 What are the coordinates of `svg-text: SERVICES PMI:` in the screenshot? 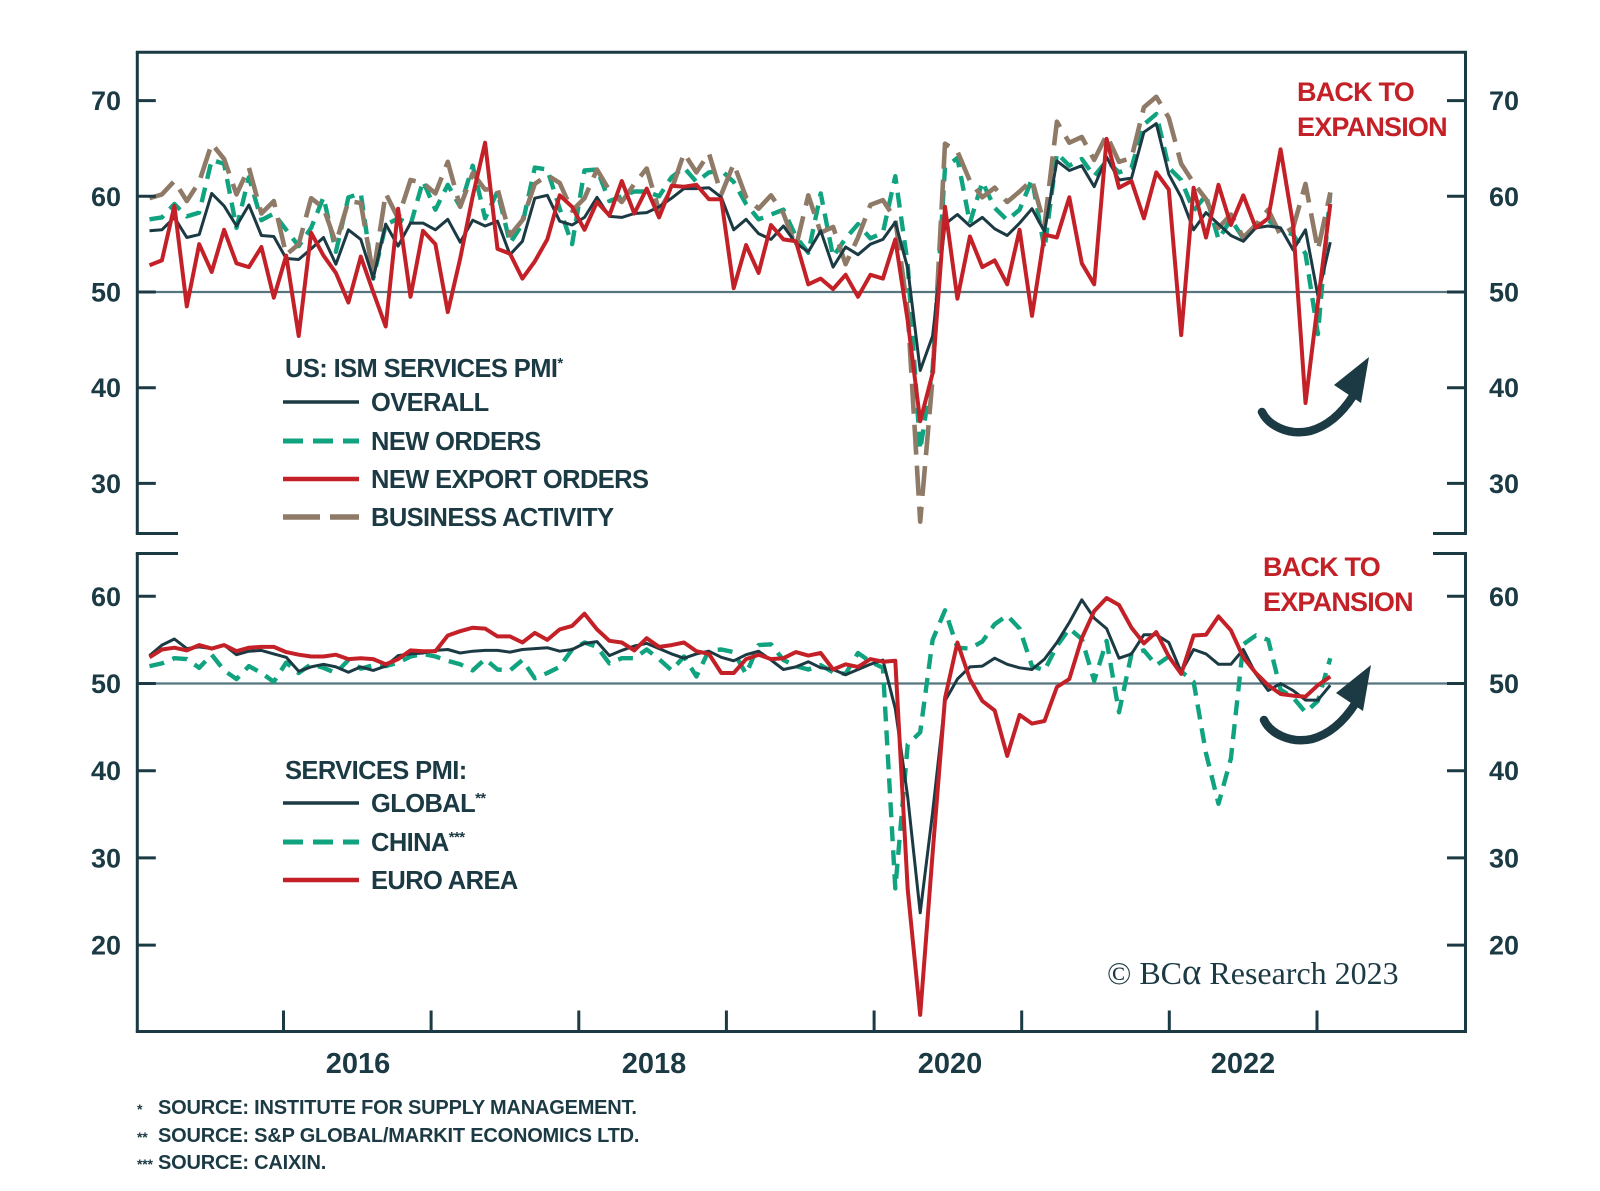 It's located at (376, 771).